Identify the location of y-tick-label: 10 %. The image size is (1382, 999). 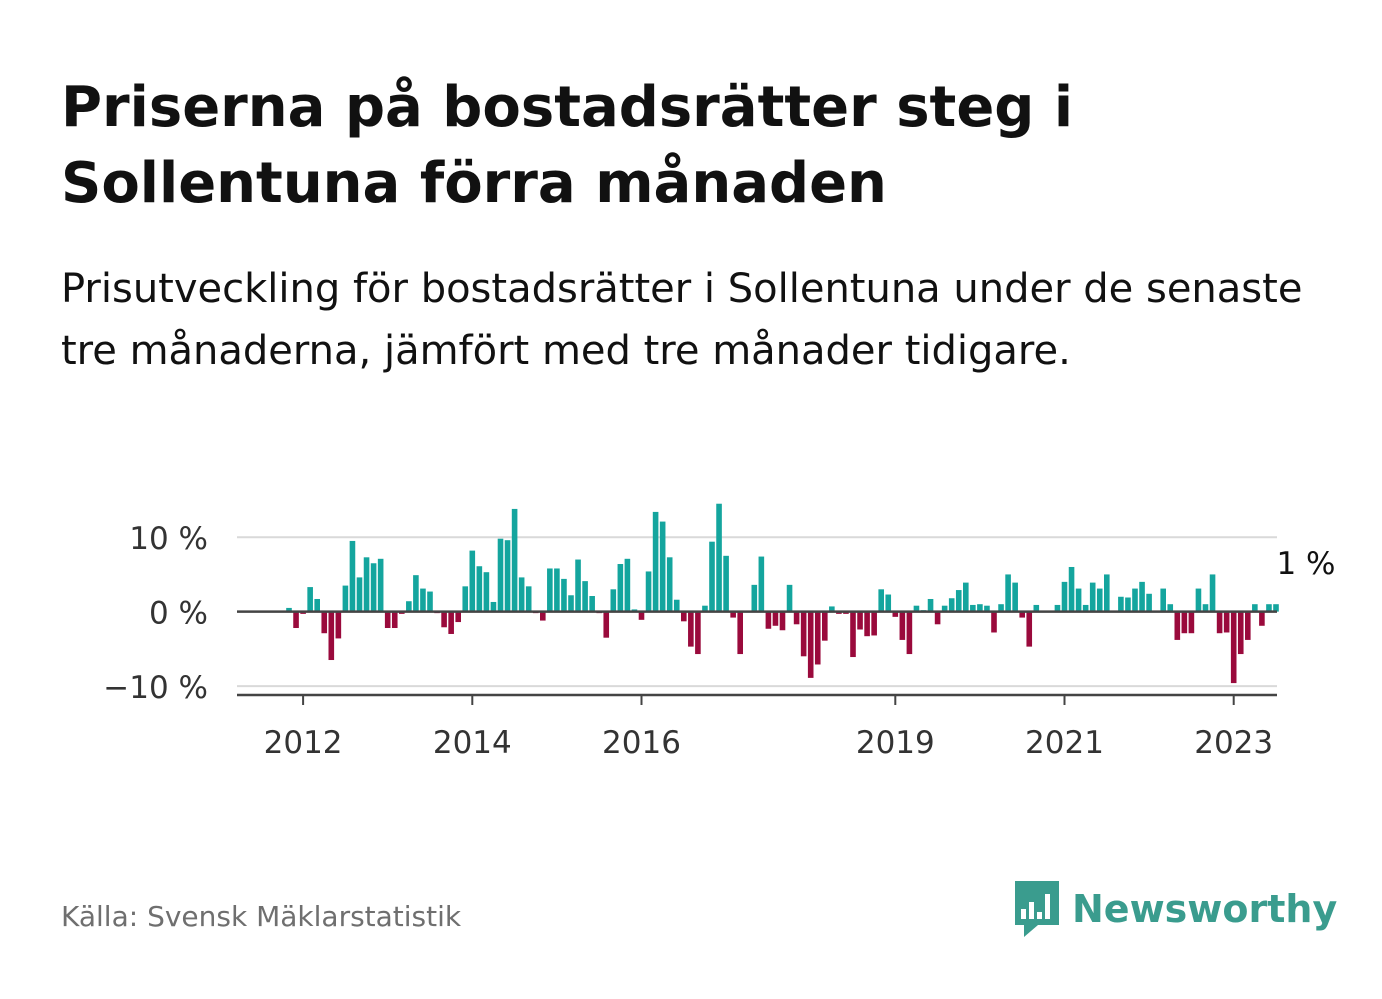
(168, 539).